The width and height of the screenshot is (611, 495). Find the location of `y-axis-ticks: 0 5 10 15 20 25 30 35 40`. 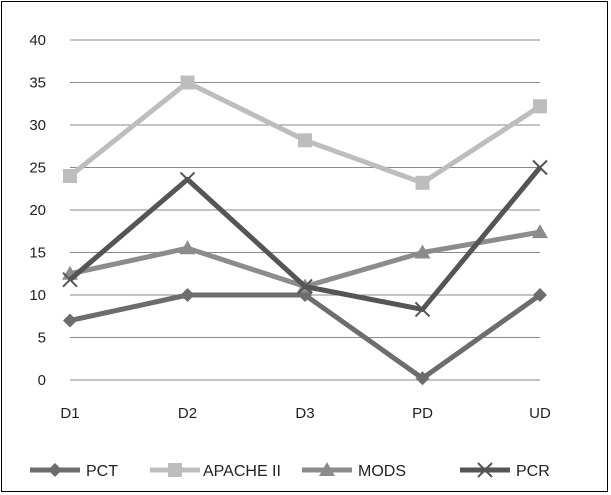

y-axis-ticks: 0 5 10 15 20 25 30 35 40 is located at coordinates (37, 210).